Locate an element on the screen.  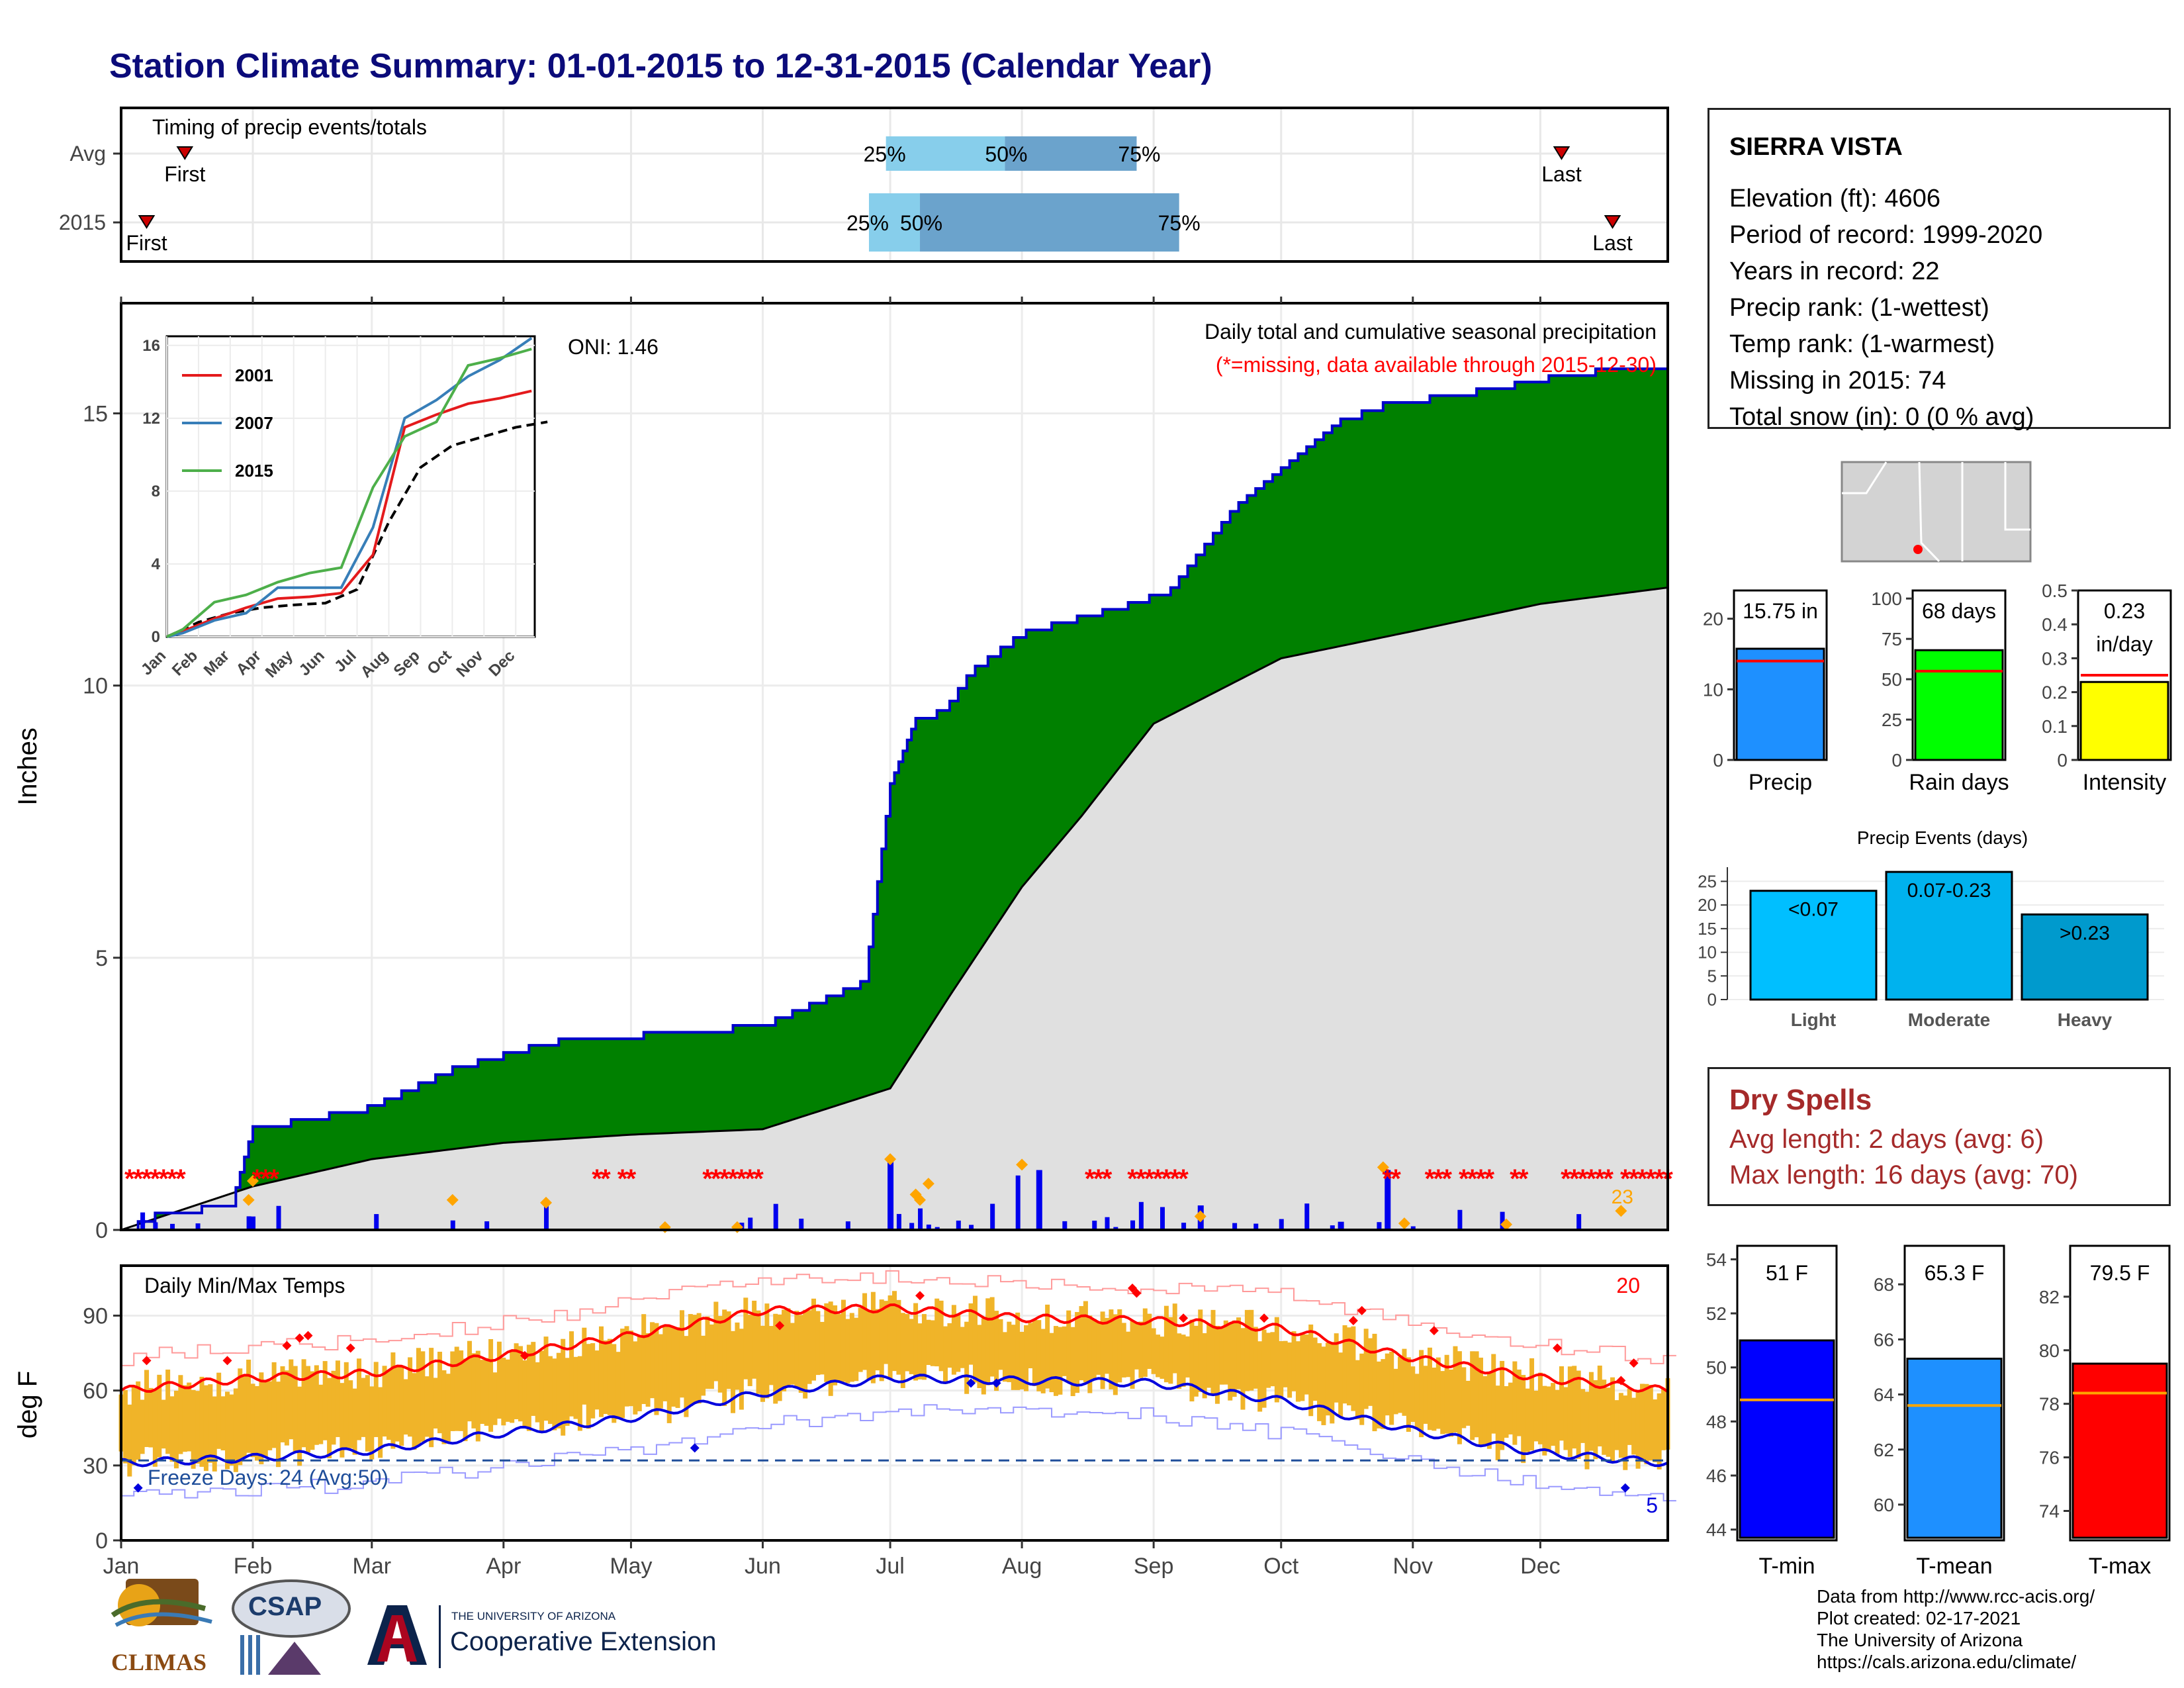
ua-logo-bottom-text: Cooperative Extension is located at coordinates (583, 1641).